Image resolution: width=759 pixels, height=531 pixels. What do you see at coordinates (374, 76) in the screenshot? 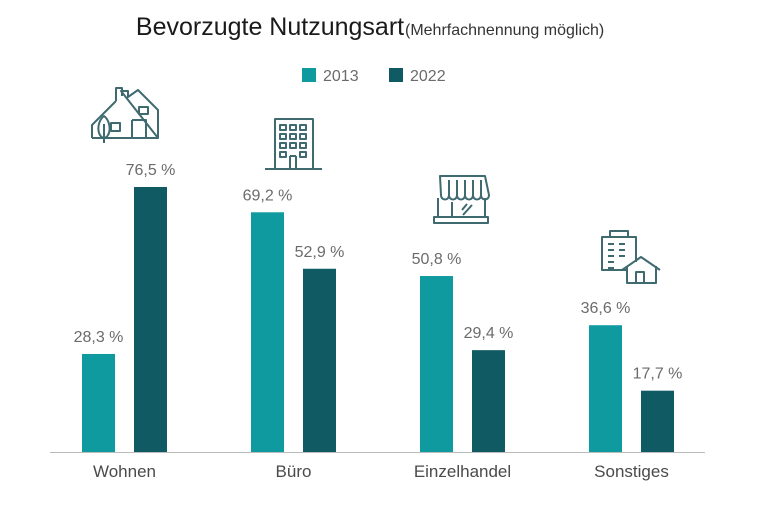
I see `legend: 2013 2022` at bounding box center [374, 76].